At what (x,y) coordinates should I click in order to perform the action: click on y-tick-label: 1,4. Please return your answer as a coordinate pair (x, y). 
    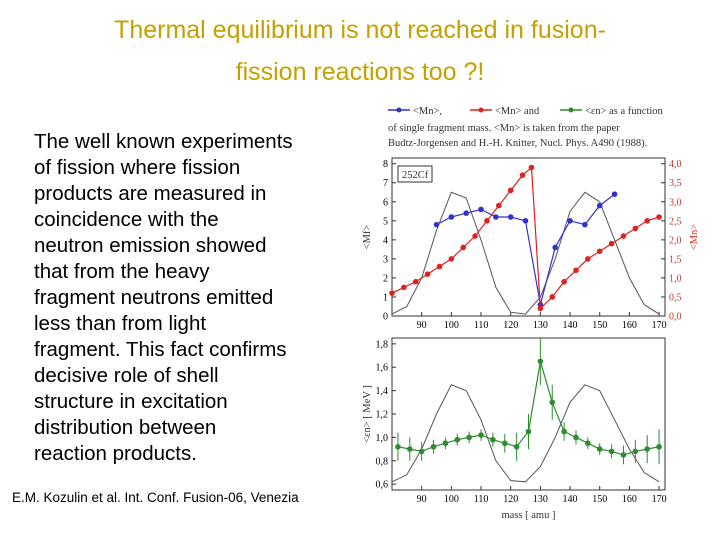
    Looking at the image, I should click on (382, 391).